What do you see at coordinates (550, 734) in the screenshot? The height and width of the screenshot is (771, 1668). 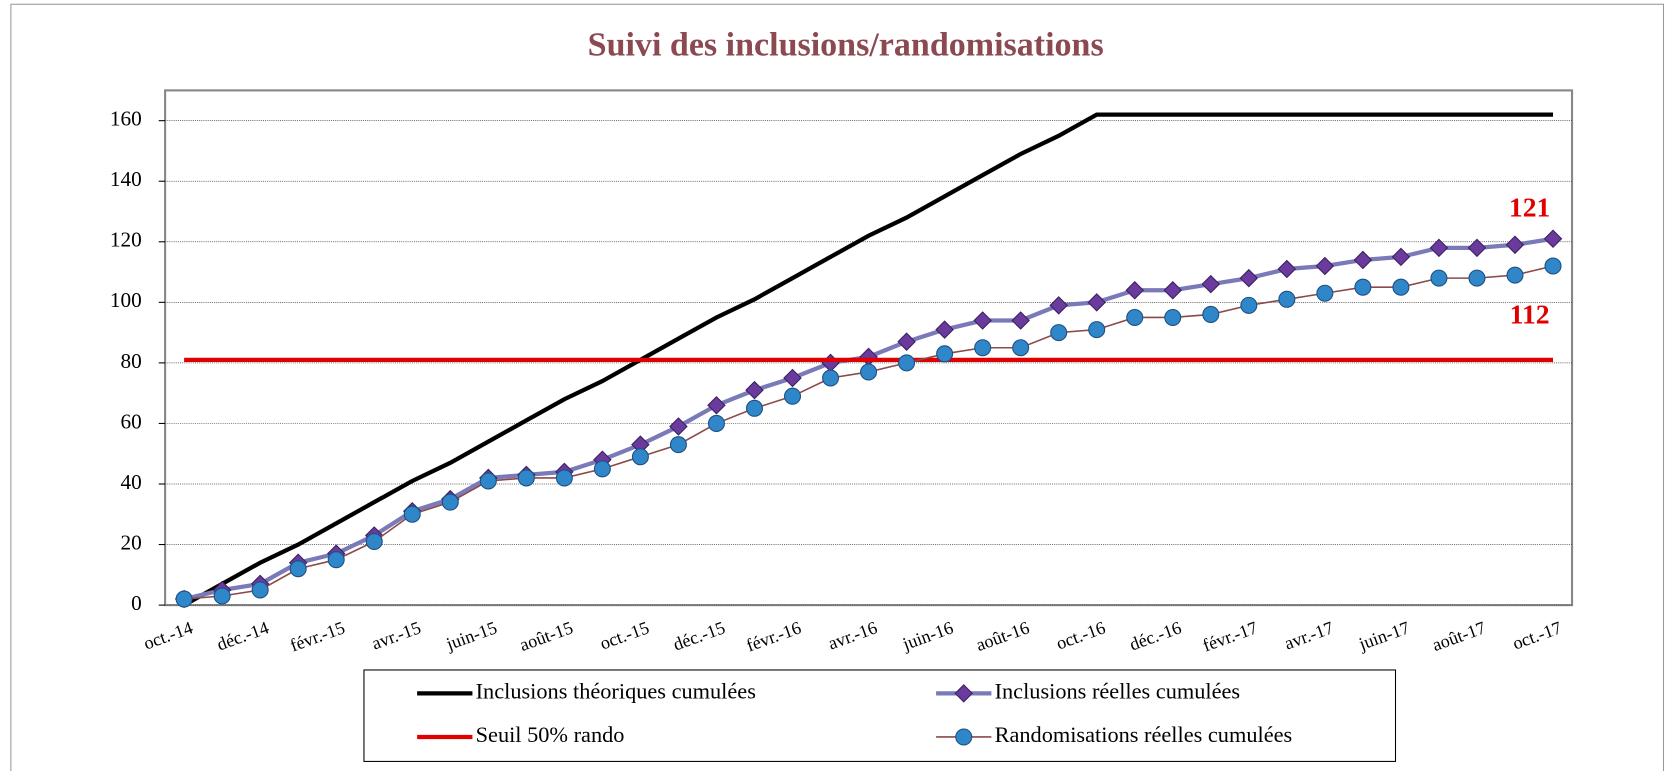 I see `legend-label: Seuil 50% rando` at bounding box center [550, 734].